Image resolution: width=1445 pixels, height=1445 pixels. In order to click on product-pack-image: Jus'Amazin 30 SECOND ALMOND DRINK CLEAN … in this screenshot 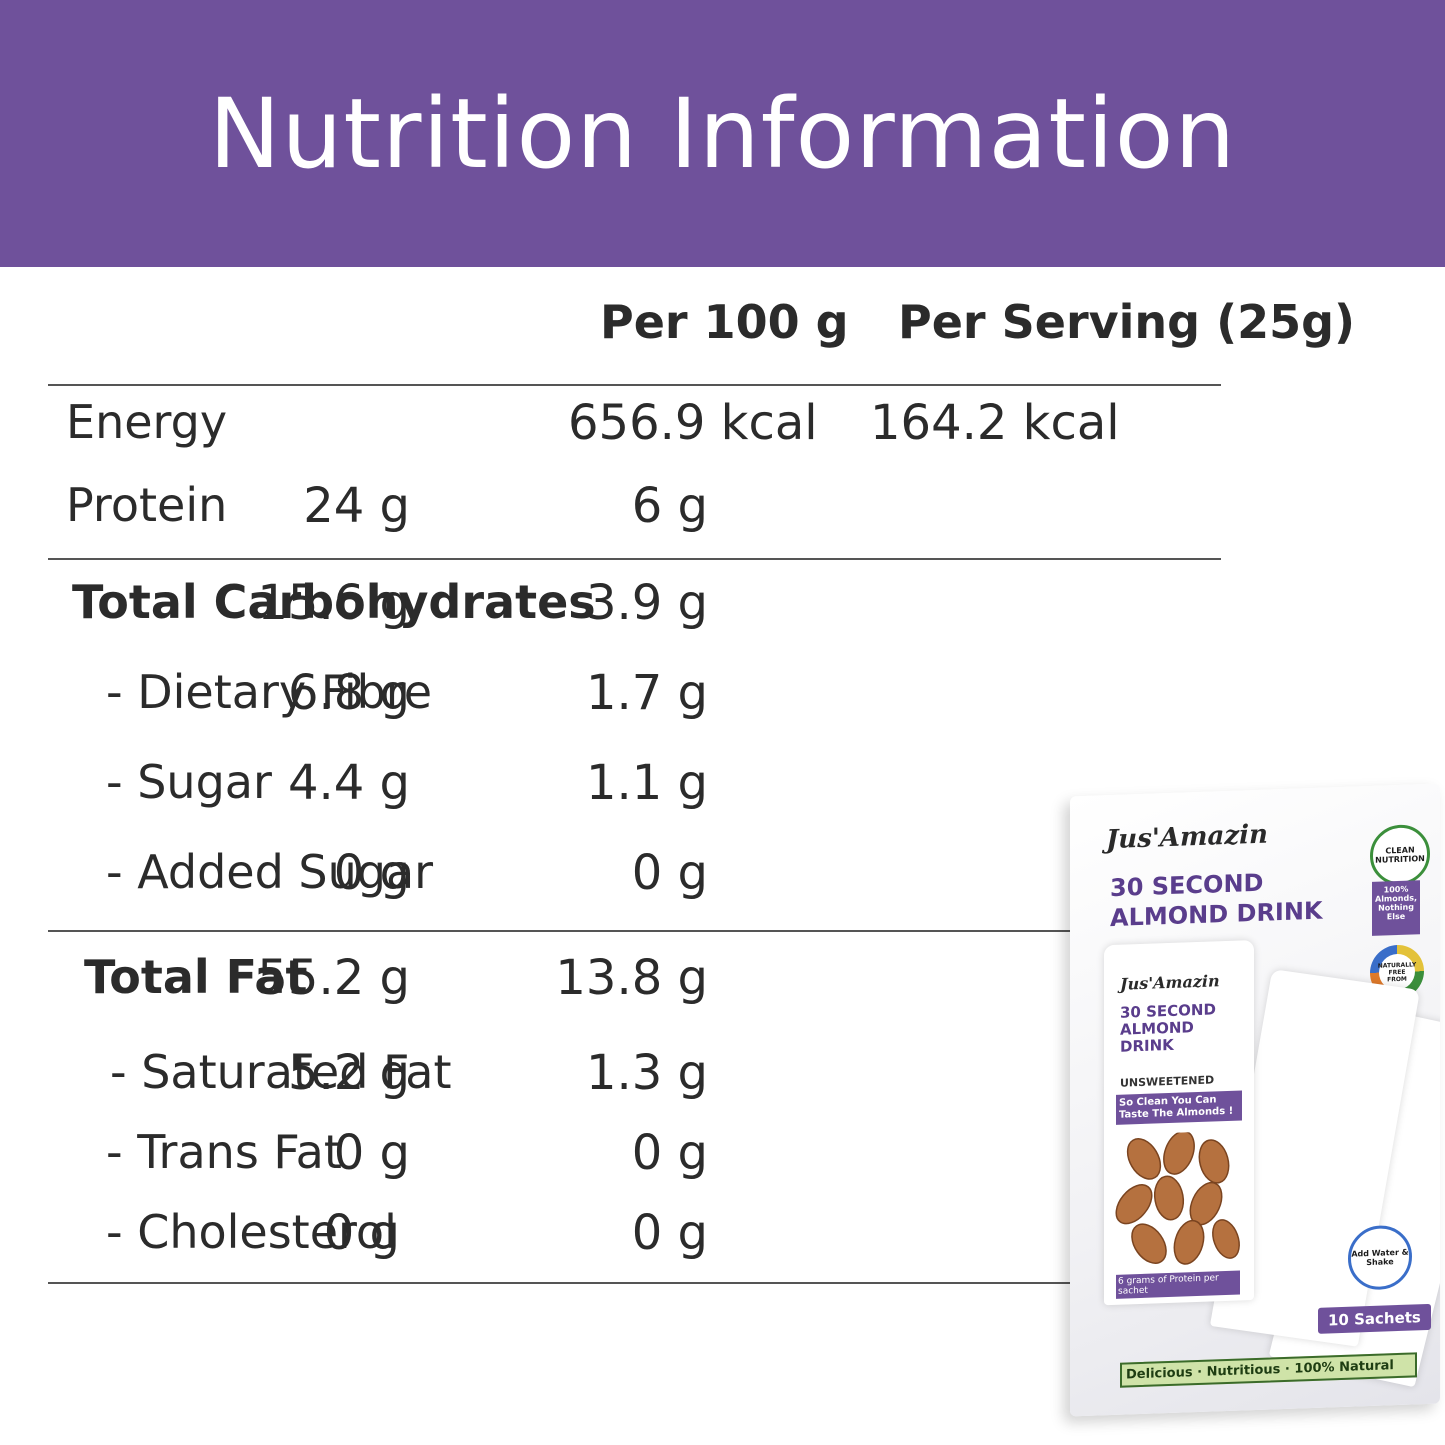, I will do `click(1255, 1100)`.